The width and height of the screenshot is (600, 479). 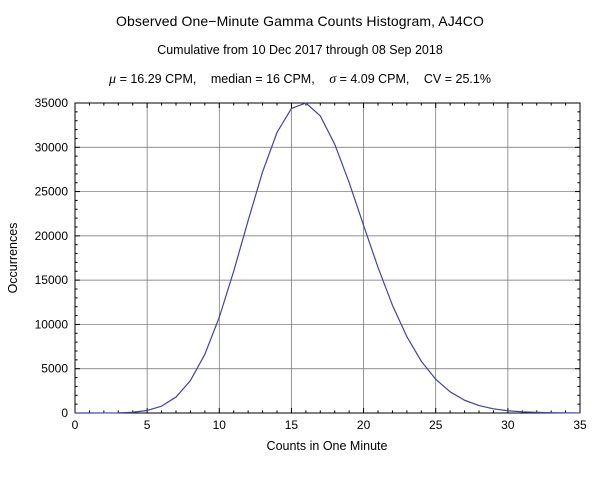 What do you see at coordinates (52, 280) in the screenshot?
I see `y-tick-label: 15000` at bounding box center [52, 280].